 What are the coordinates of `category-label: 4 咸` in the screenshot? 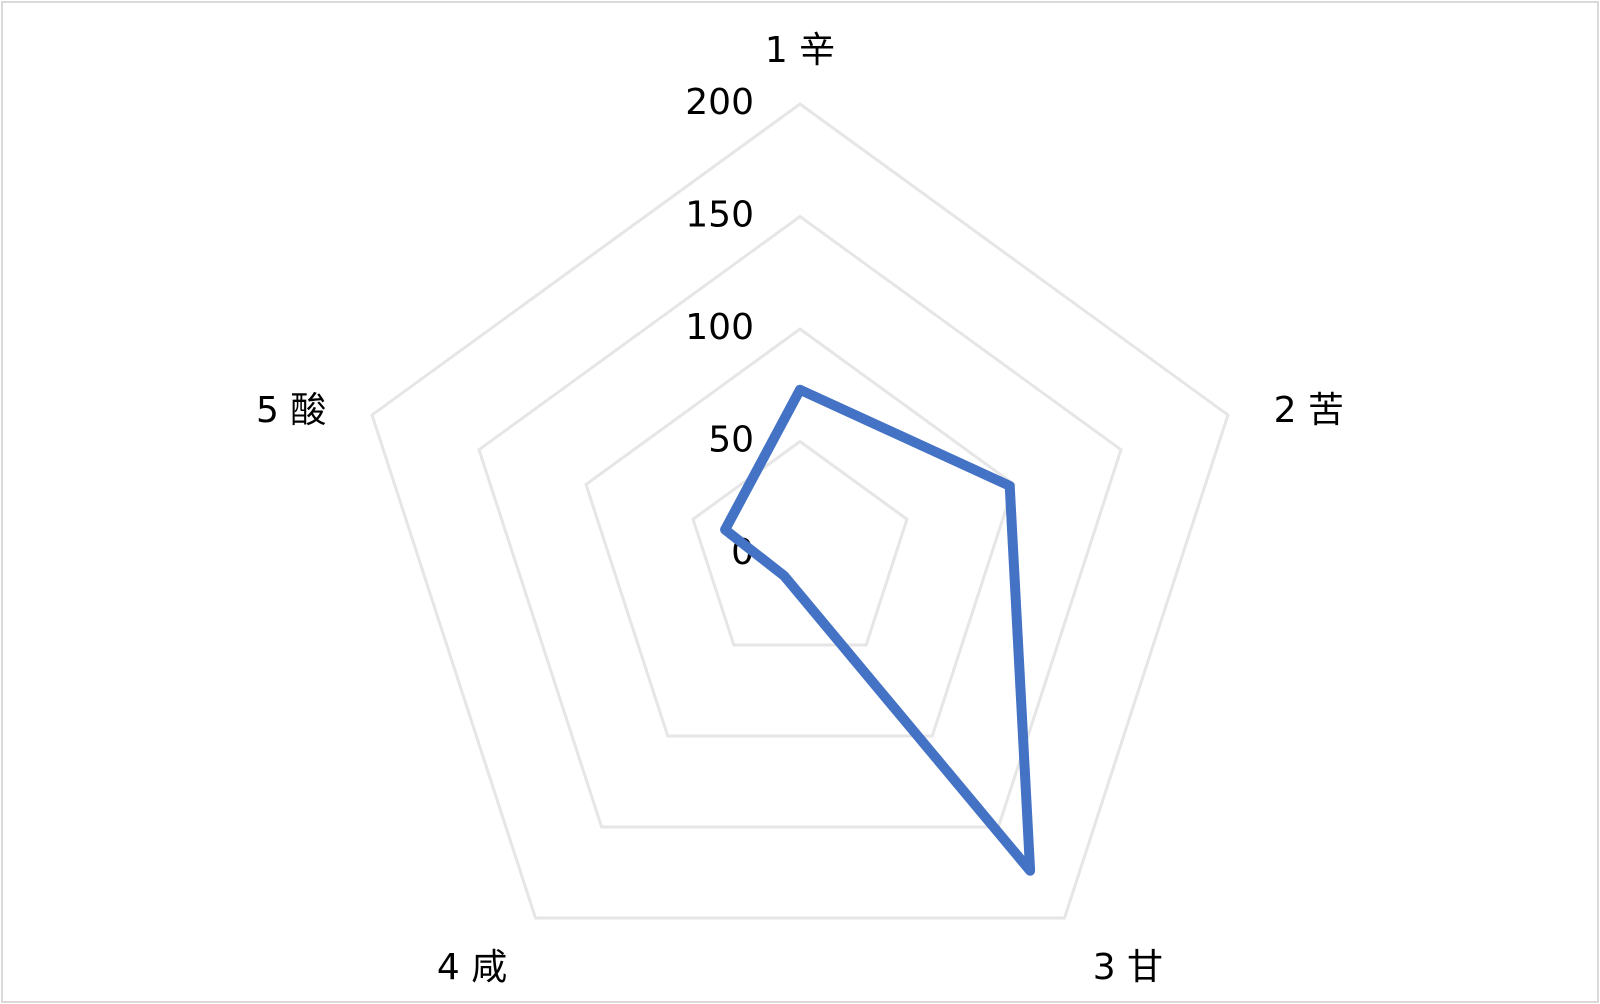 It's located at (472, 967).